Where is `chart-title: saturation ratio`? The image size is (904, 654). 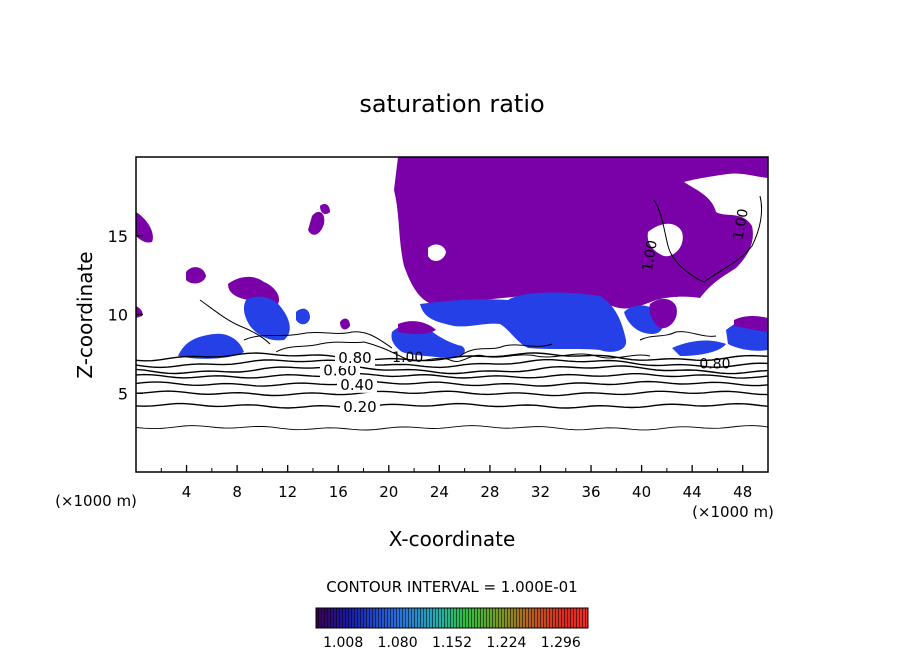
chart-title: saturation ratio is located at coordinates (451, 104).